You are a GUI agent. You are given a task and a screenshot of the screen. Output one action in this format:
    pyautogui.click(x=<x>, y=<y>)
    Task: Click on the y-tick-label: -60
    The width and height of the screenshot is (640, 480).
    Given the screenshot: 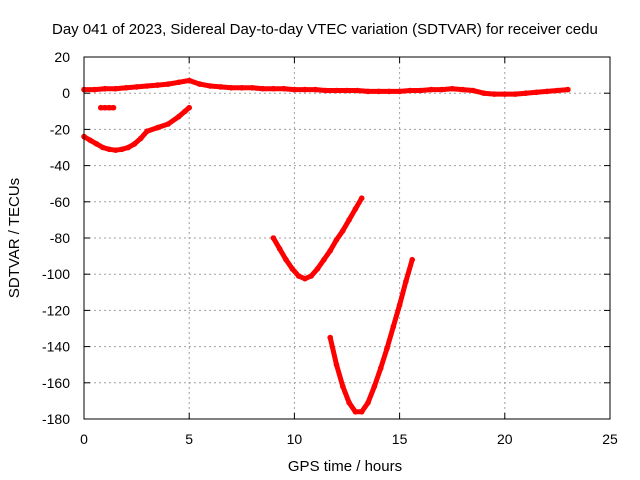 What is the action you would take?
    pyautogui.click(x=60, y=202)
    